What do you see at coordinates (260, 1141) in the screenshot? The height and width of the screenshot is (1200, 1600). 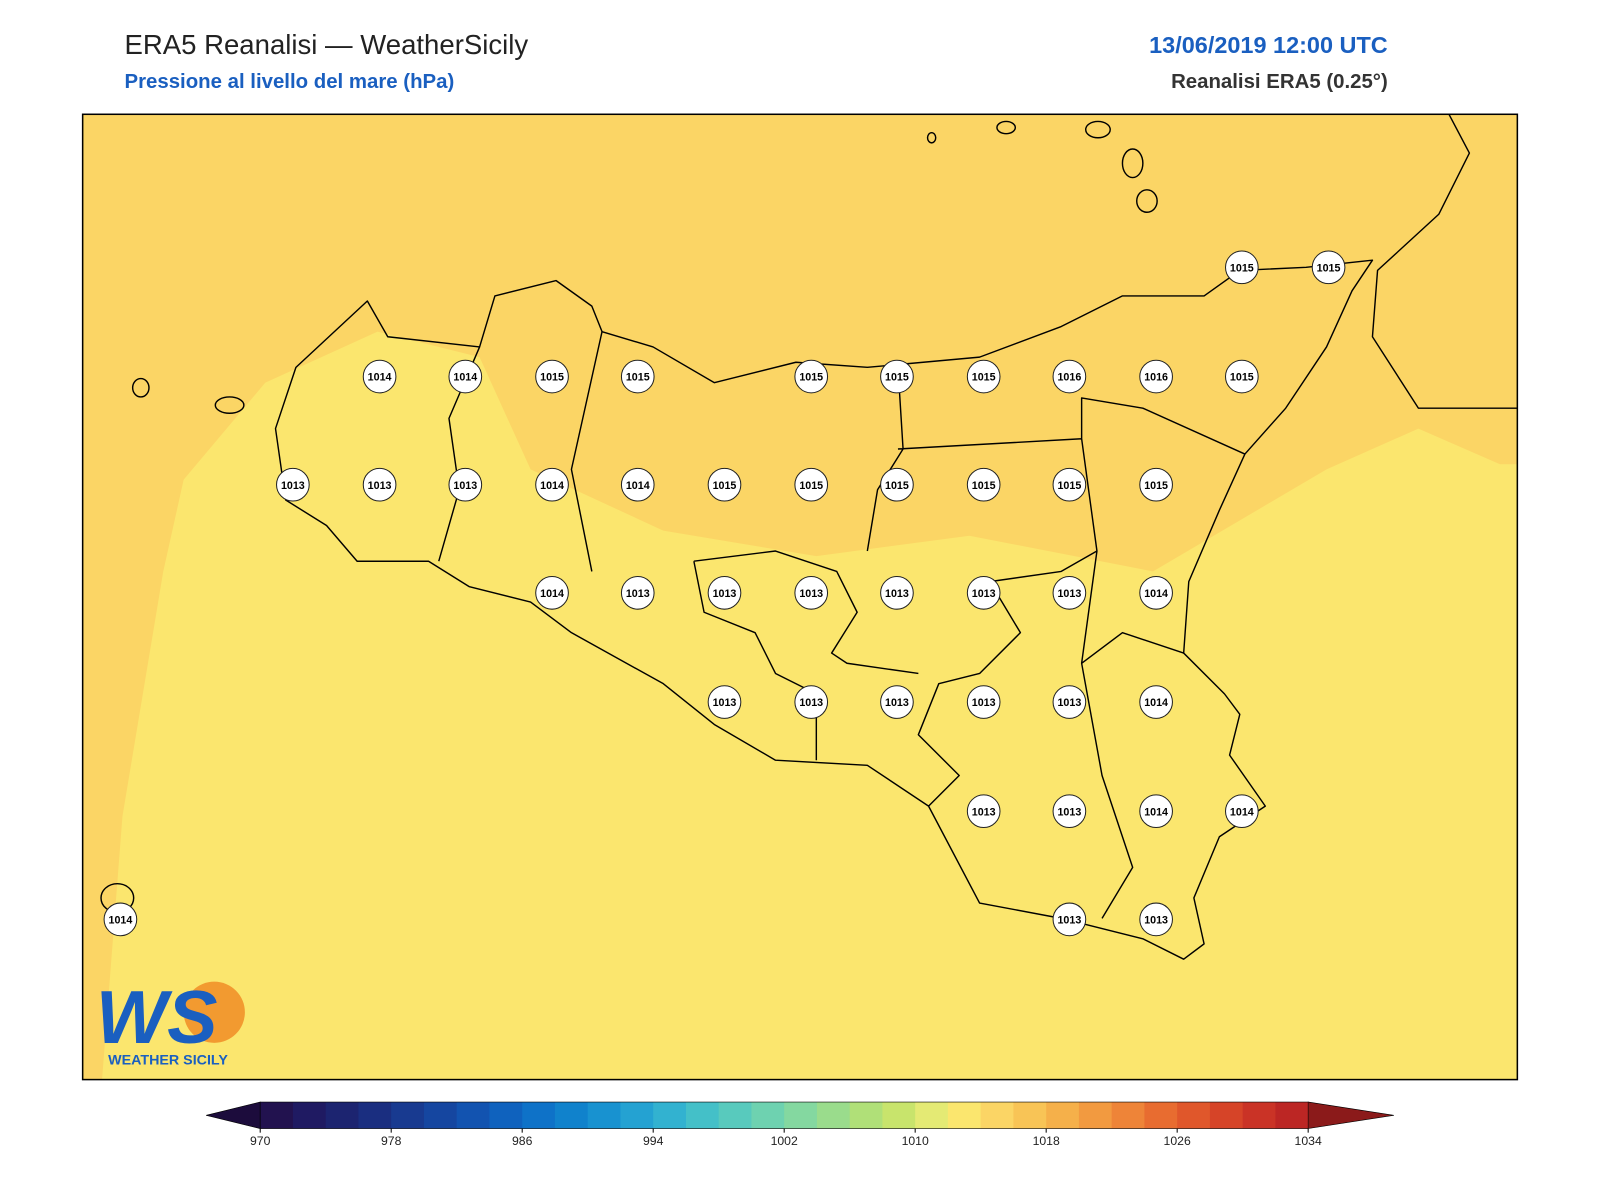 I see `colorbar-tick-label: 970` at bounding box center [260, 1141].